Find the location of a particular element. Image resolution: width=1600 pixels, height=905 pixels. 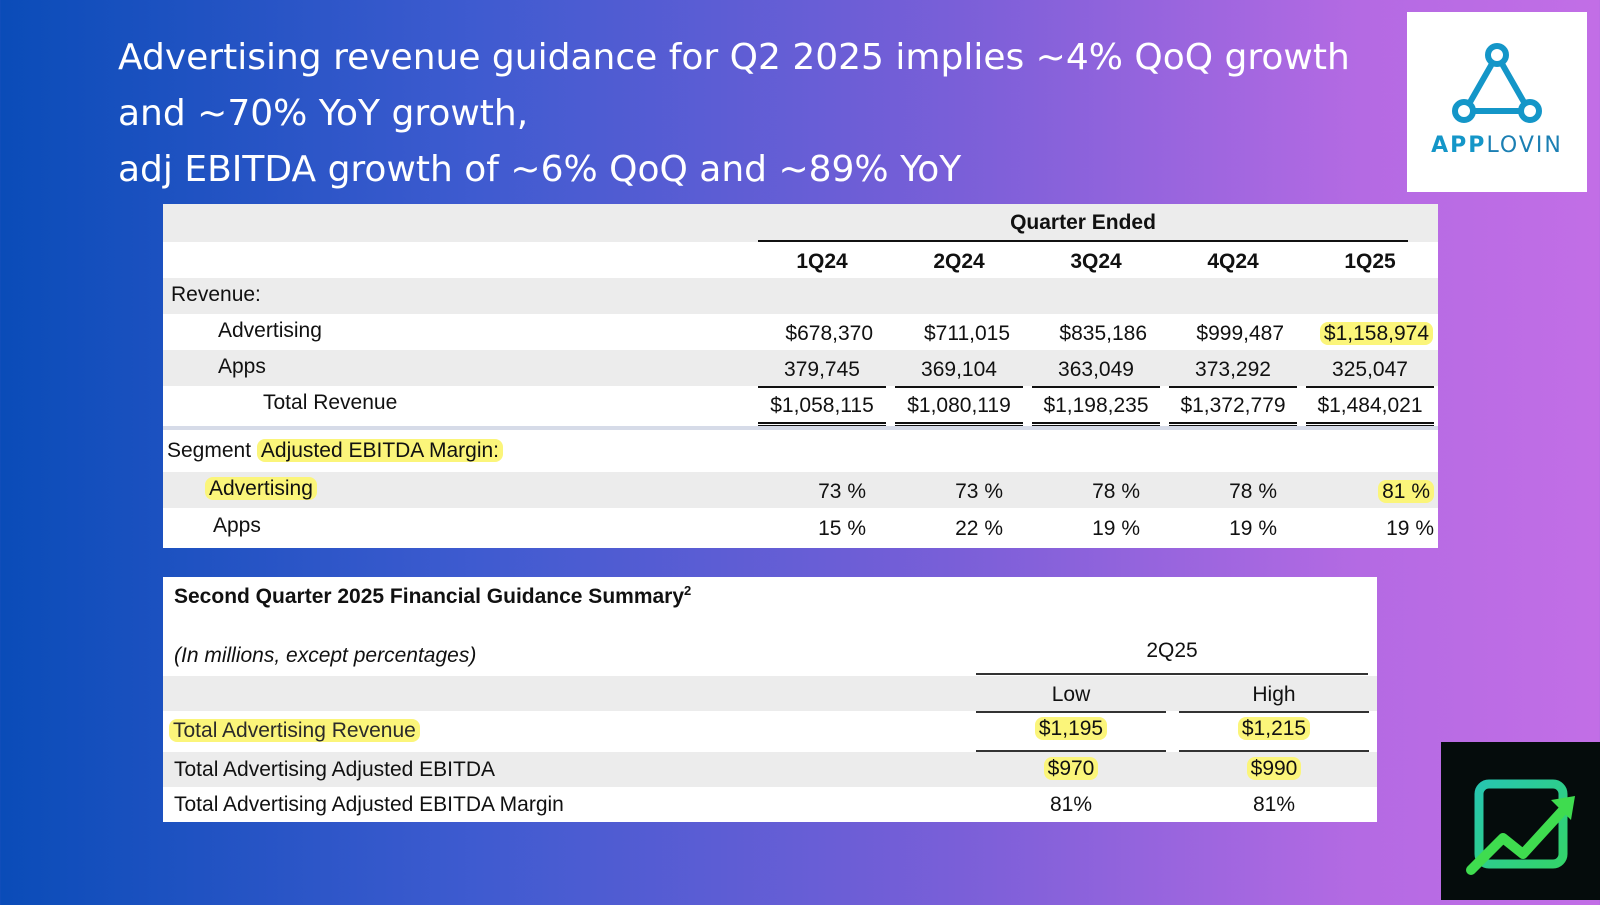

high-rule is located at coordinates (1274, 712).